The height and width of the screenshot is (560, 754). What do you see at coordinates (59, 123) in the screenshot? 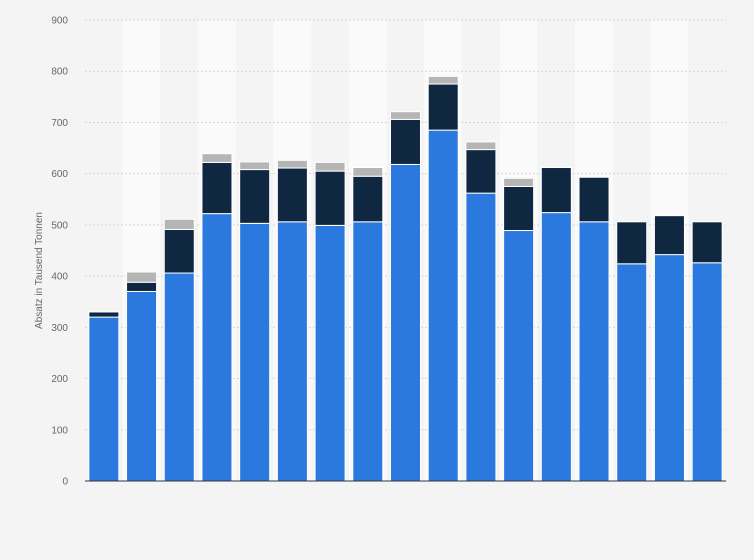
I see `y-tick-label: 700` at bounding box center [59, 123].